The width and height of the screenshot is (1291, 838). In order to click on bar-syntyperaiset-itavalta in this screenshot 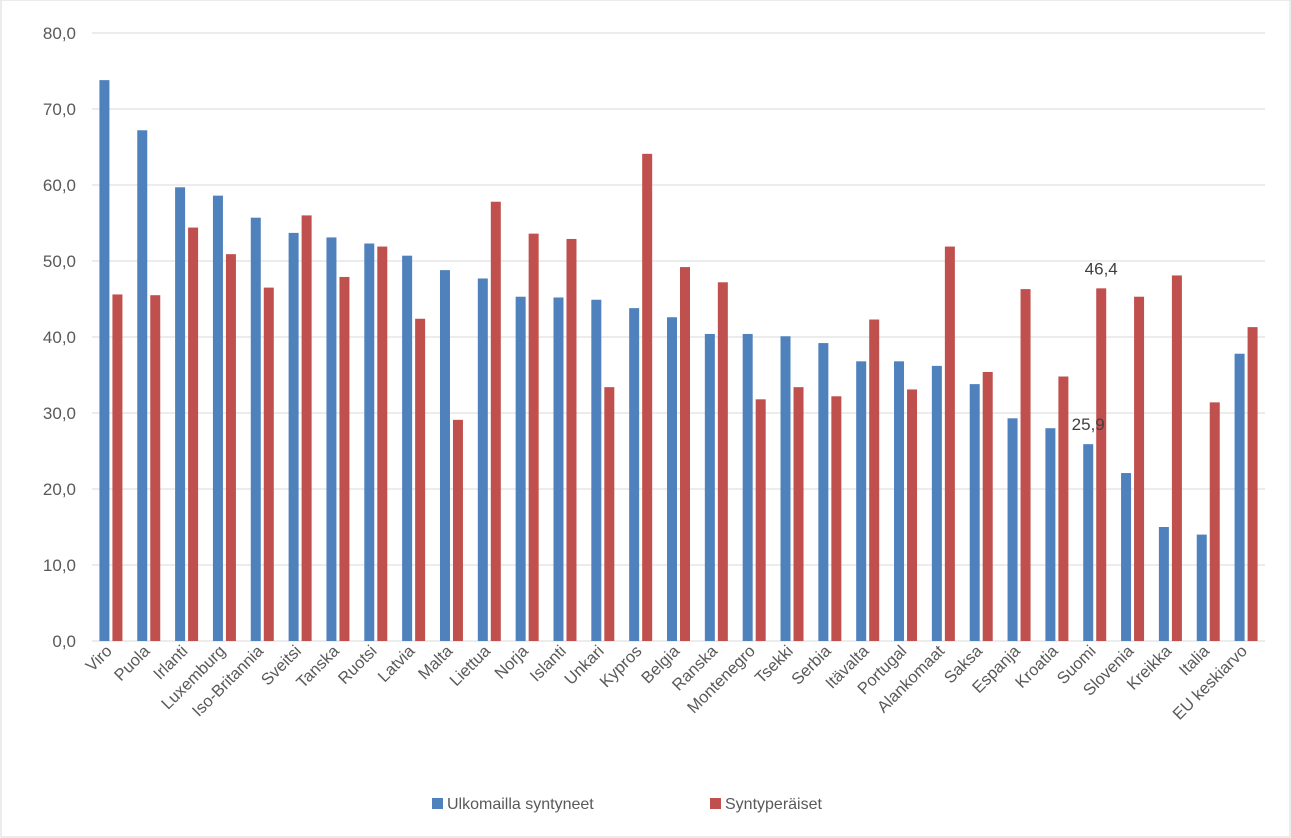, I will do `click(874, 480)`.